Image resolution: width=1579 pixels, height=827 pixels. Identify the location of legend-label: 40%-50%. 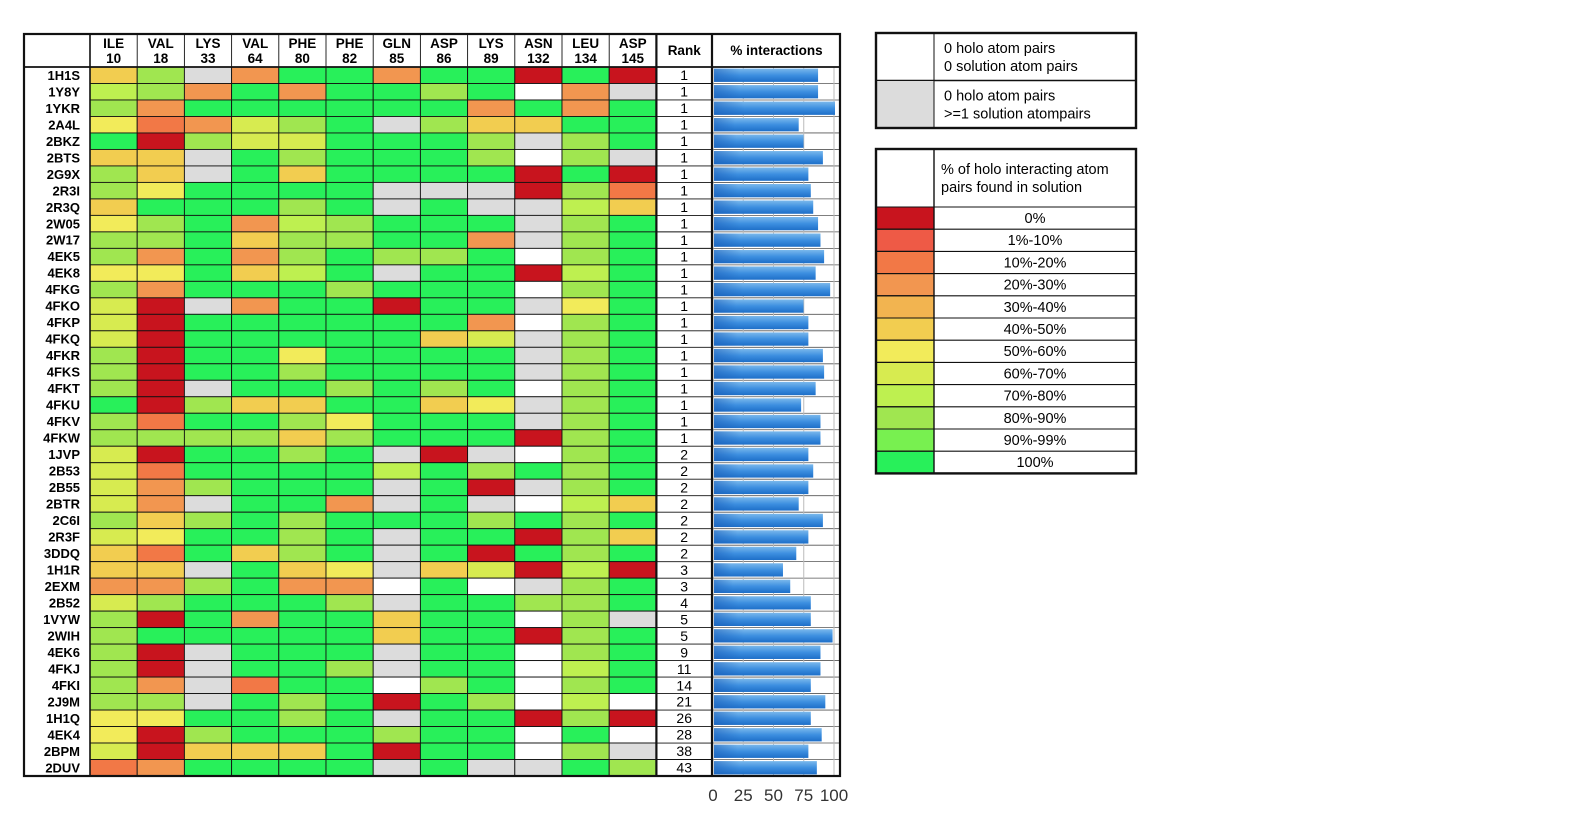
(1035, 330).